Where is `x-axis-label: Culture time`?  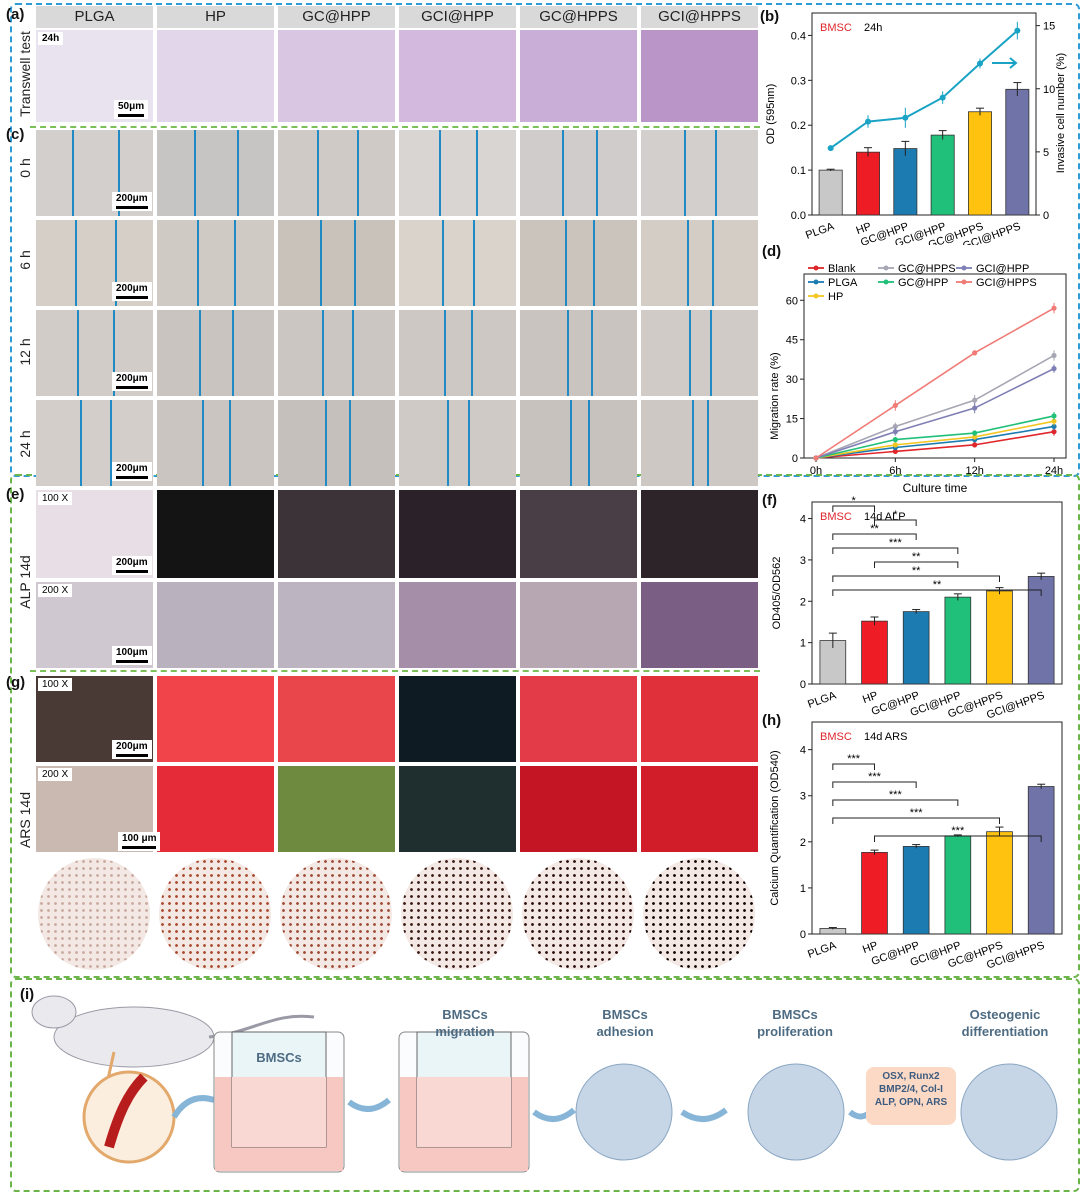 x-axis-label: Culture time is located at coordinates (935, 488).